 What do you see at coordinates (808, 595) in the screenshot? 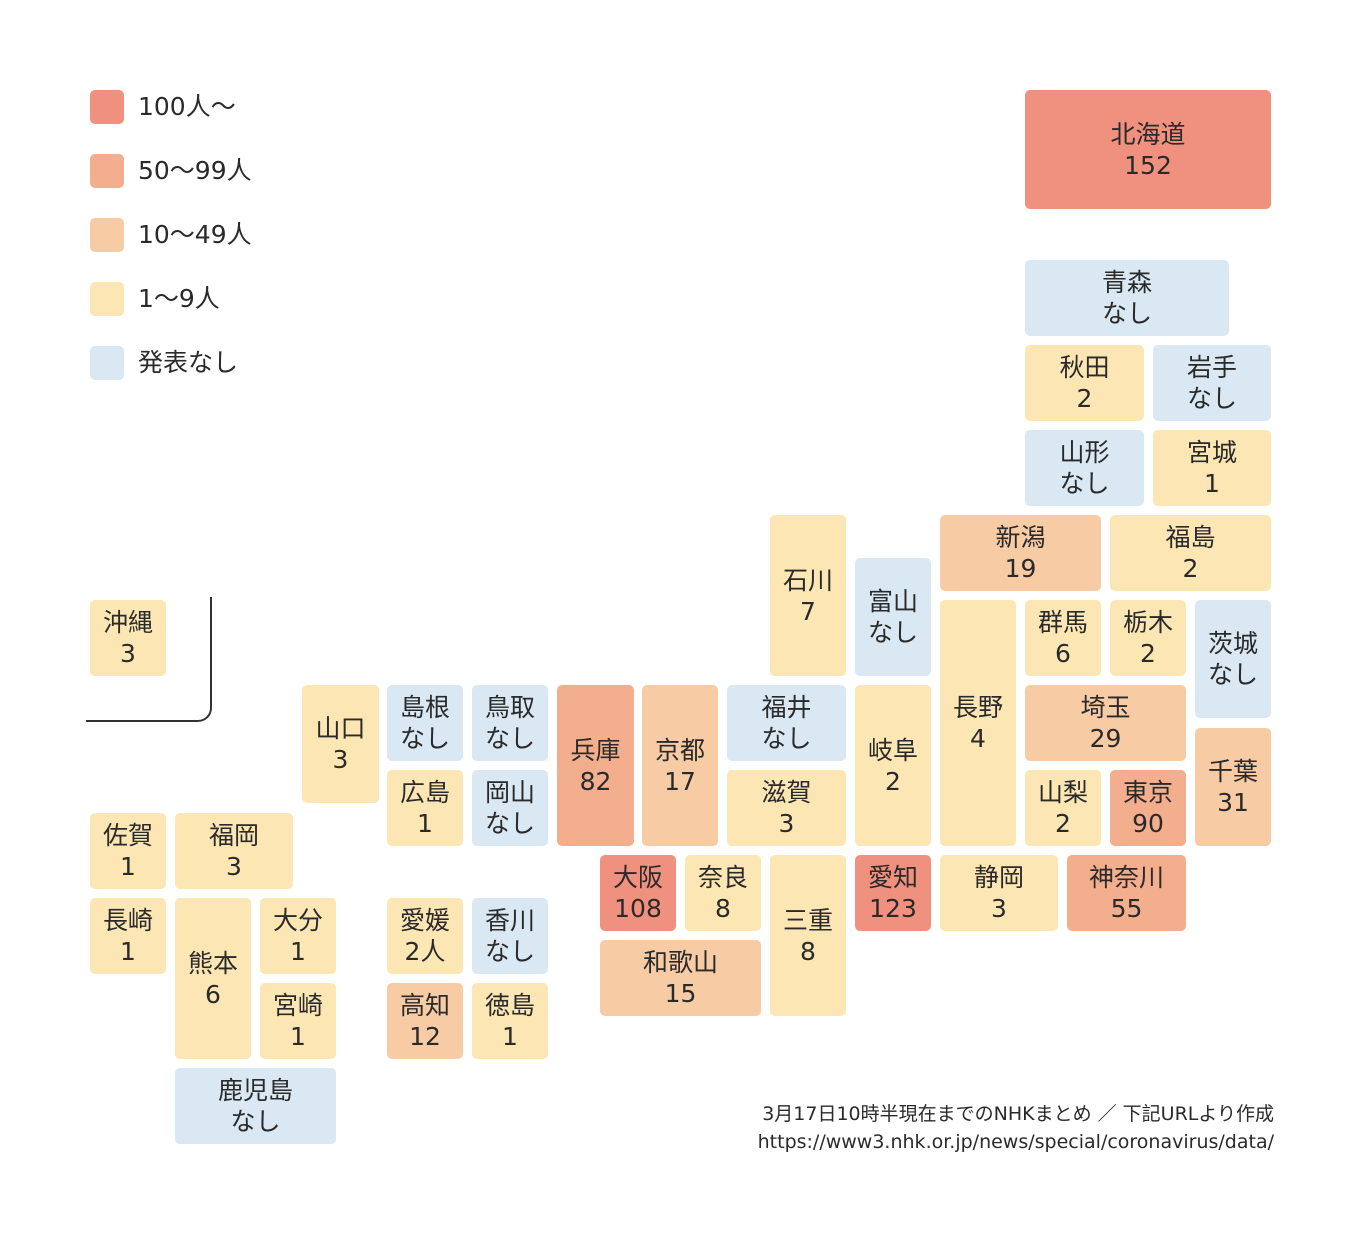
I see `prefecture-tile-ishikawa: 石川 7` at bounding box center [808, 595].